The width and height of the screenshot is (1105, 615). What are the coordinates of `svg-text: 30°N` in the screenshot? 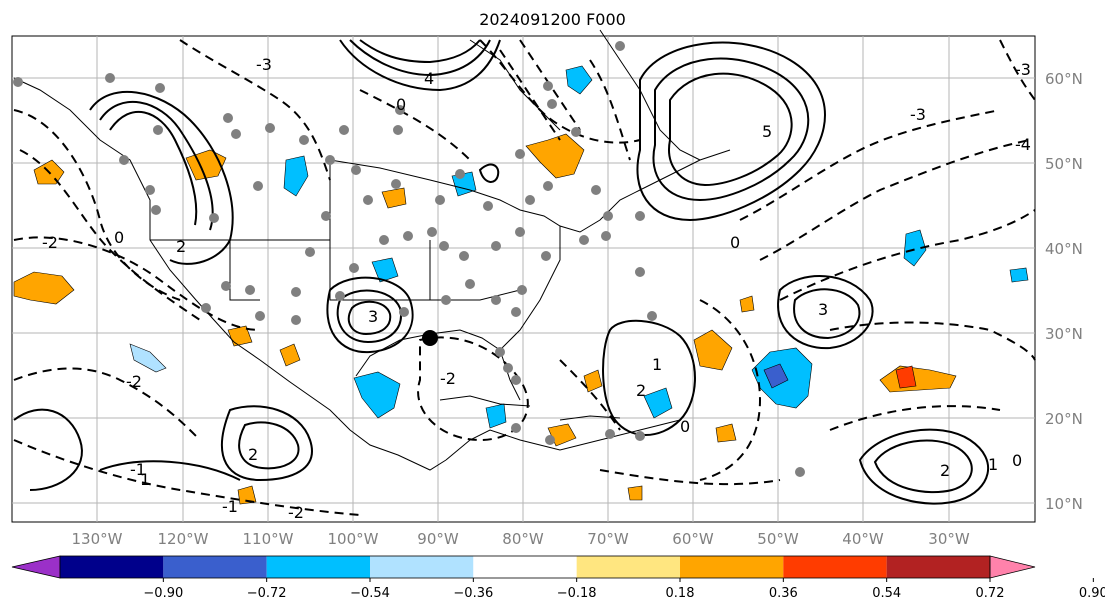 It's located at (1064, 334).